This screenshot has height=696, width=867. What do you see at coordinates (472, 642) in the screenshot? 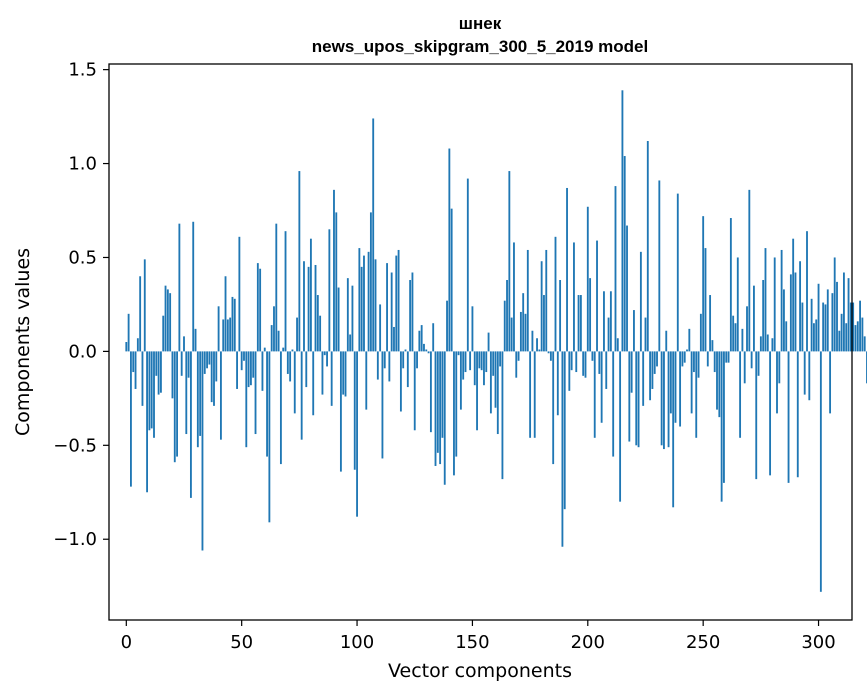
I see `x-tick-label: 150` at bounding box center [472, 642].